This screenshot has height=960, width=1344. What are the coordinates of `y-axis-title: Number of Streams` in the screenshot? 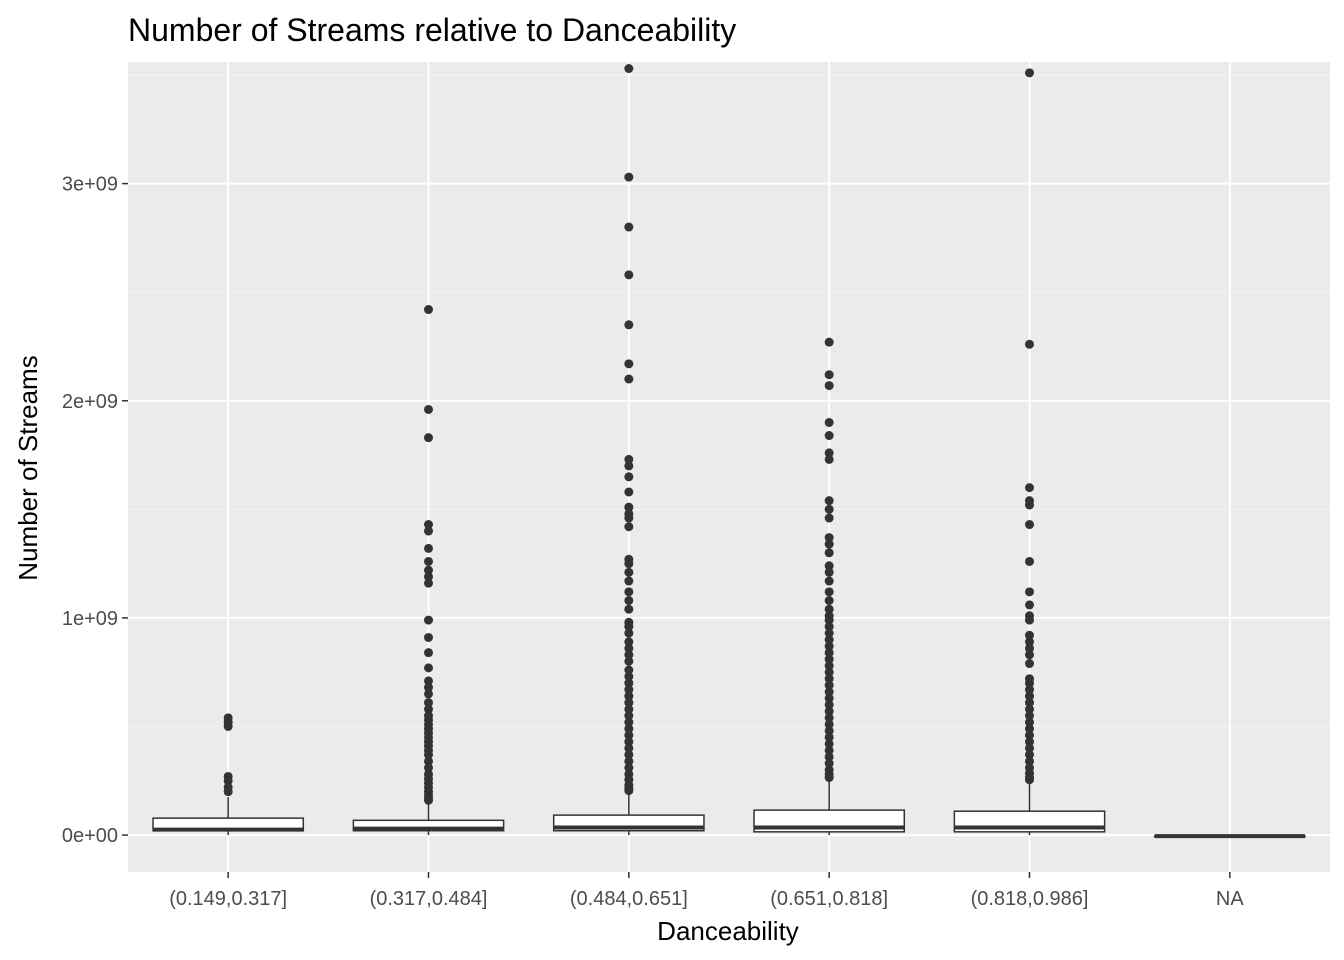 It's located at (28, 467).